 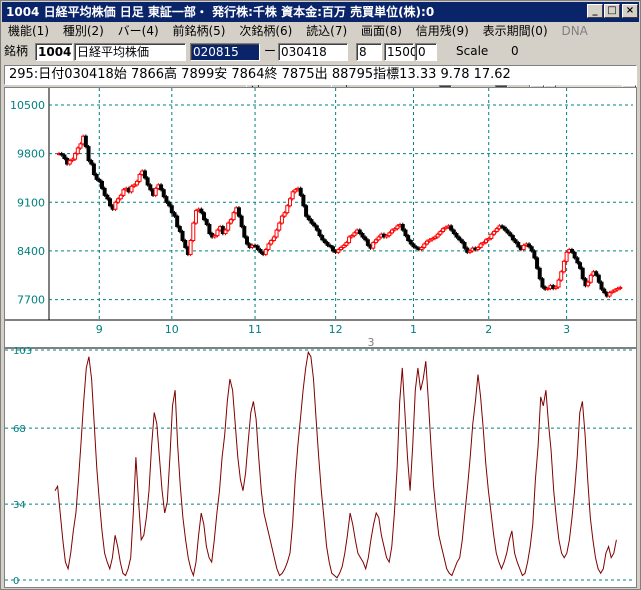 I want to click on stock-name-field: 日経平均株価, so click(x=130, y=52).